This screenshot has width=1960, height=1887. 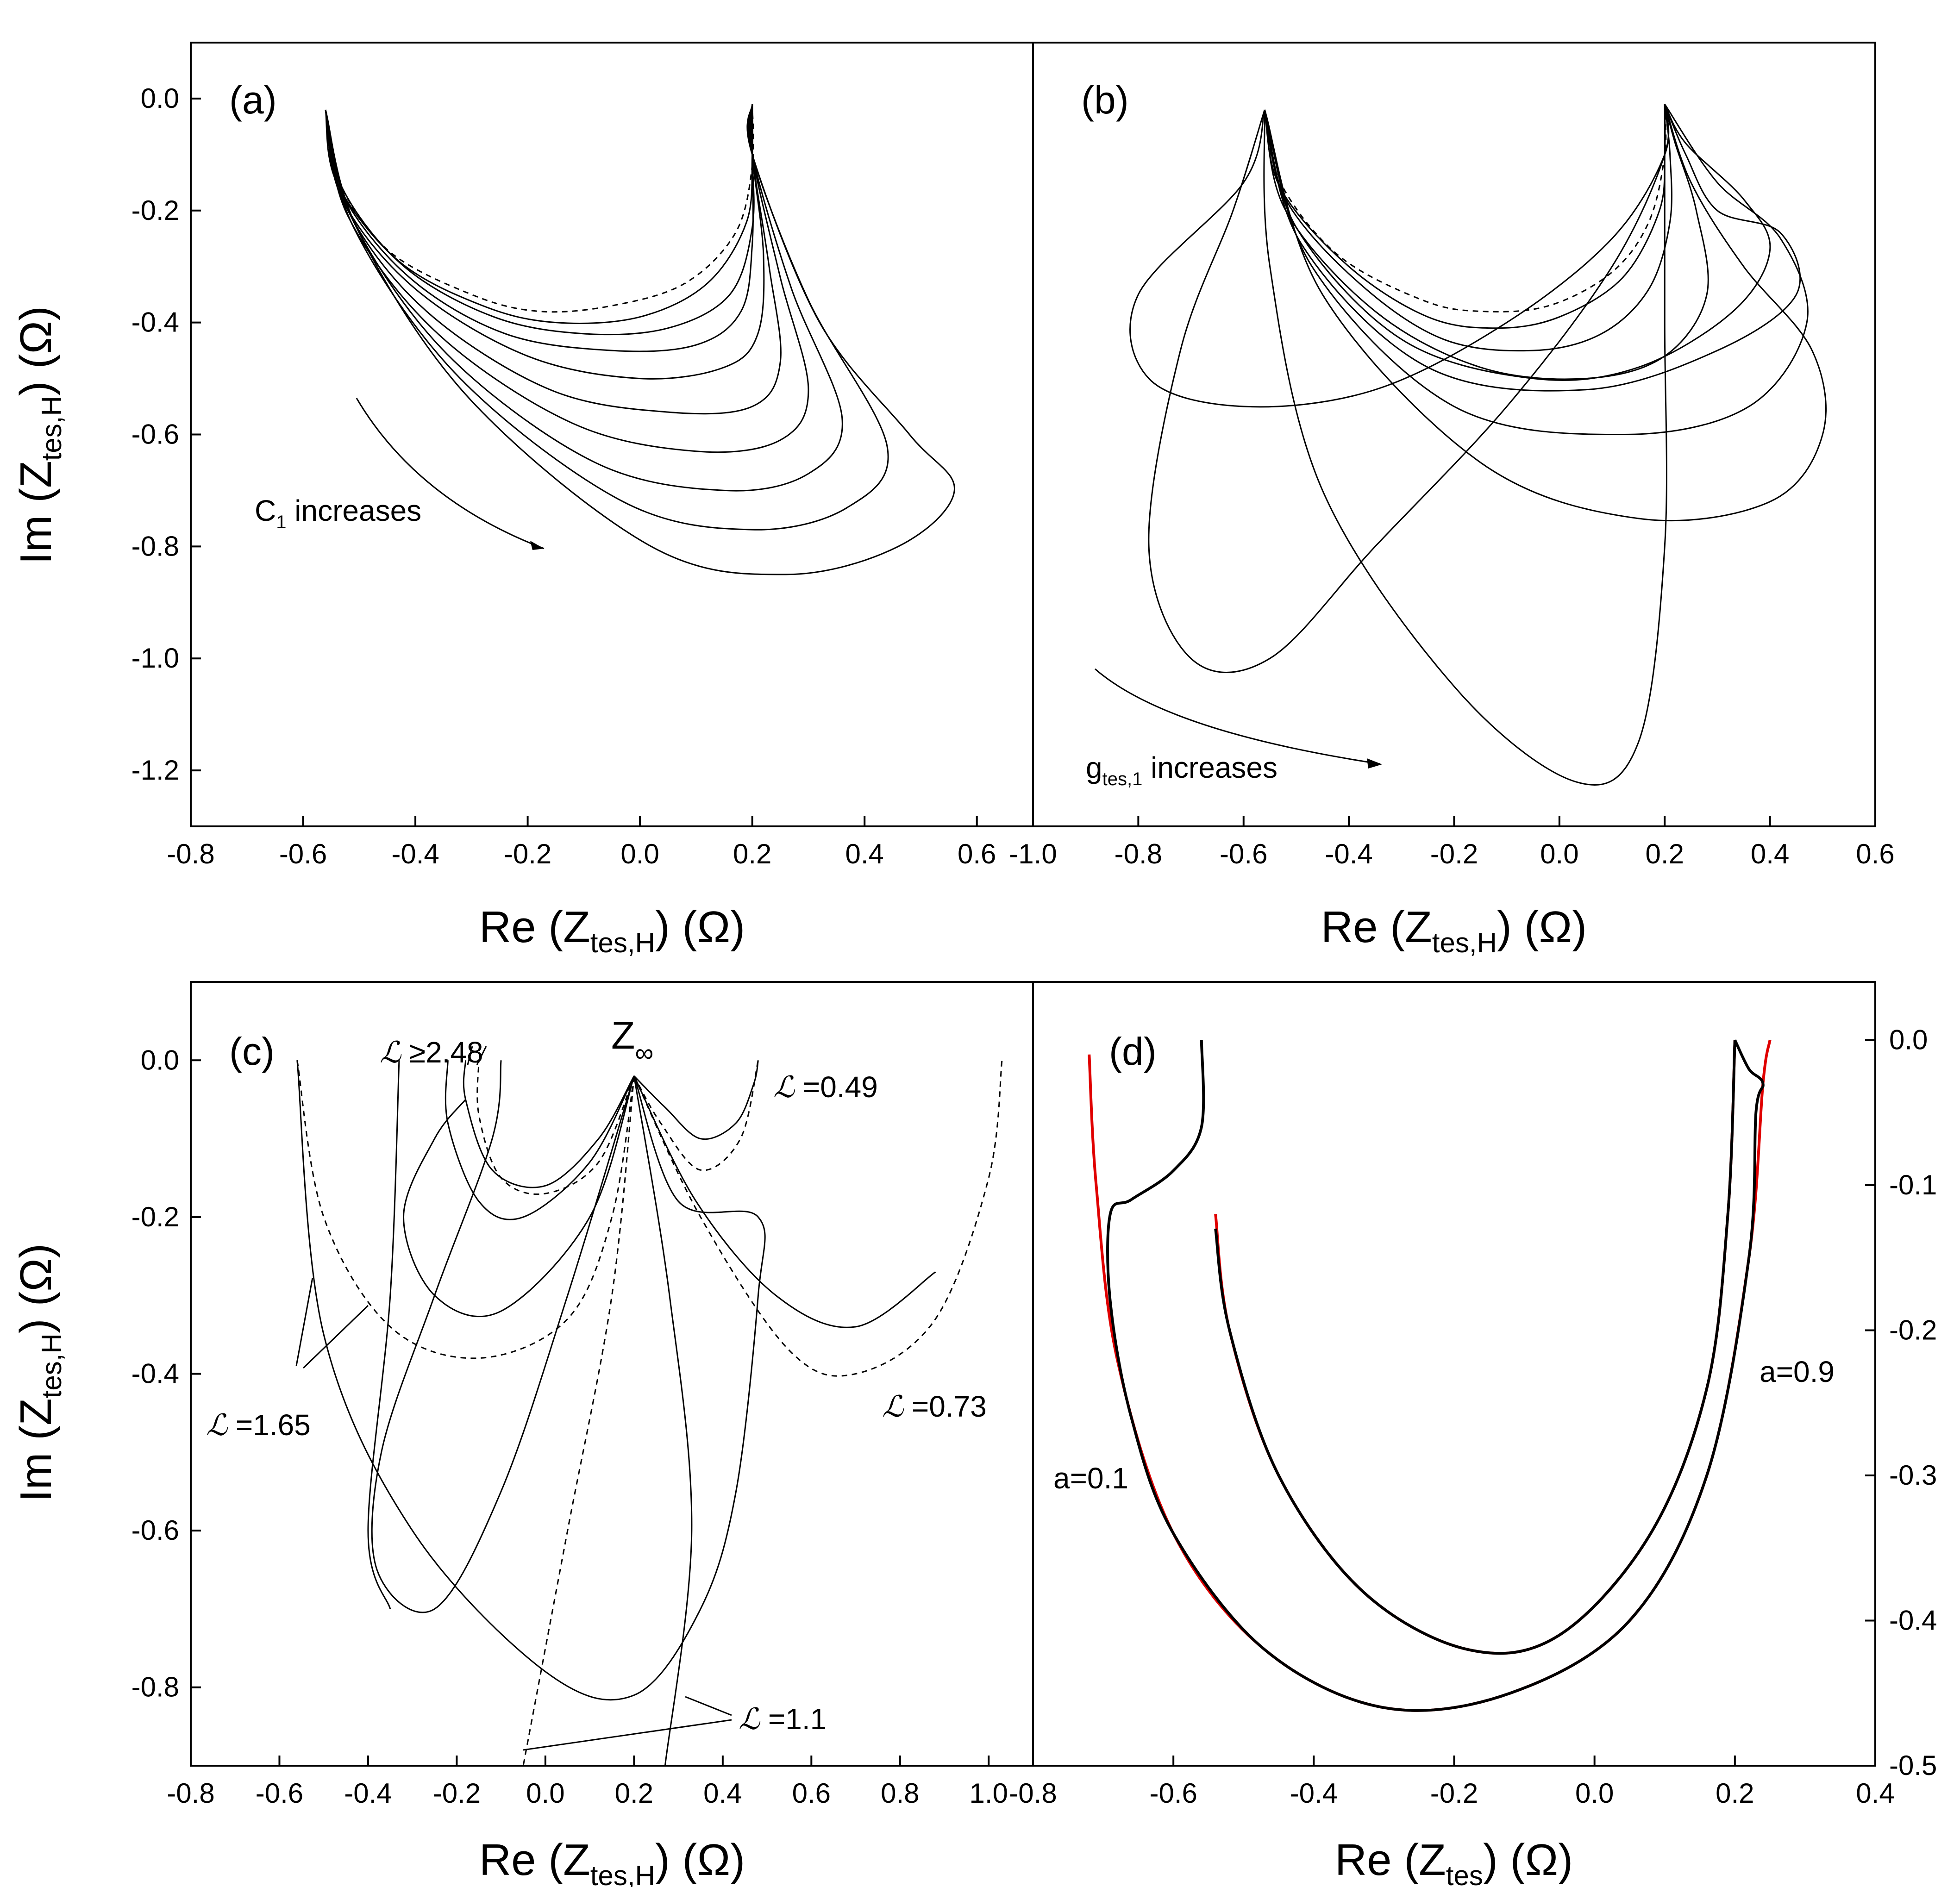 What do you see at coordinates (784, 1202) in the screenshot?
I see `series-L073-solid` at bounding box center [784, 1202].